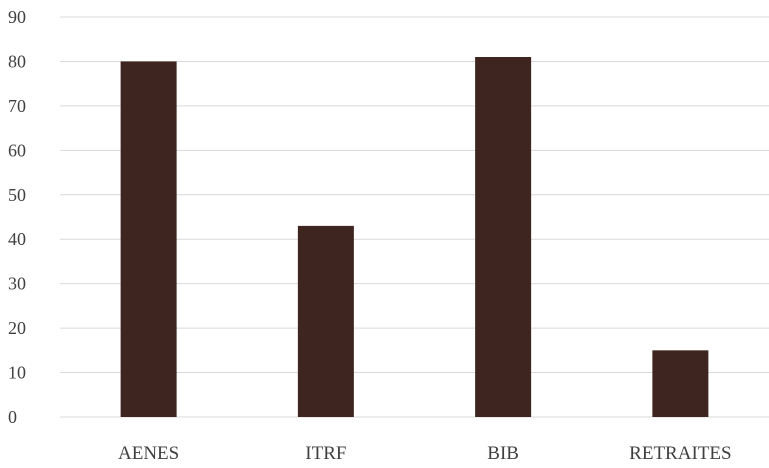  What do you see at coordinates (325, 321) in the screenshot?
I see `bar-itrf` at bounding box center [325, 321].